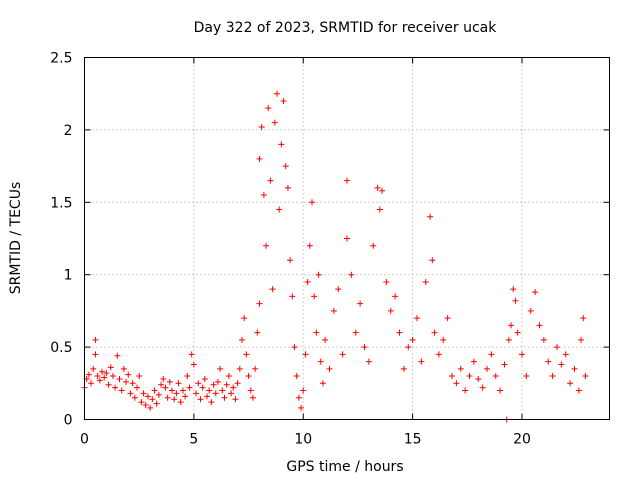 The width and height of the screenshot is (640, 480). I want to click on y-tick-label: 2.5, so click(61, 59).